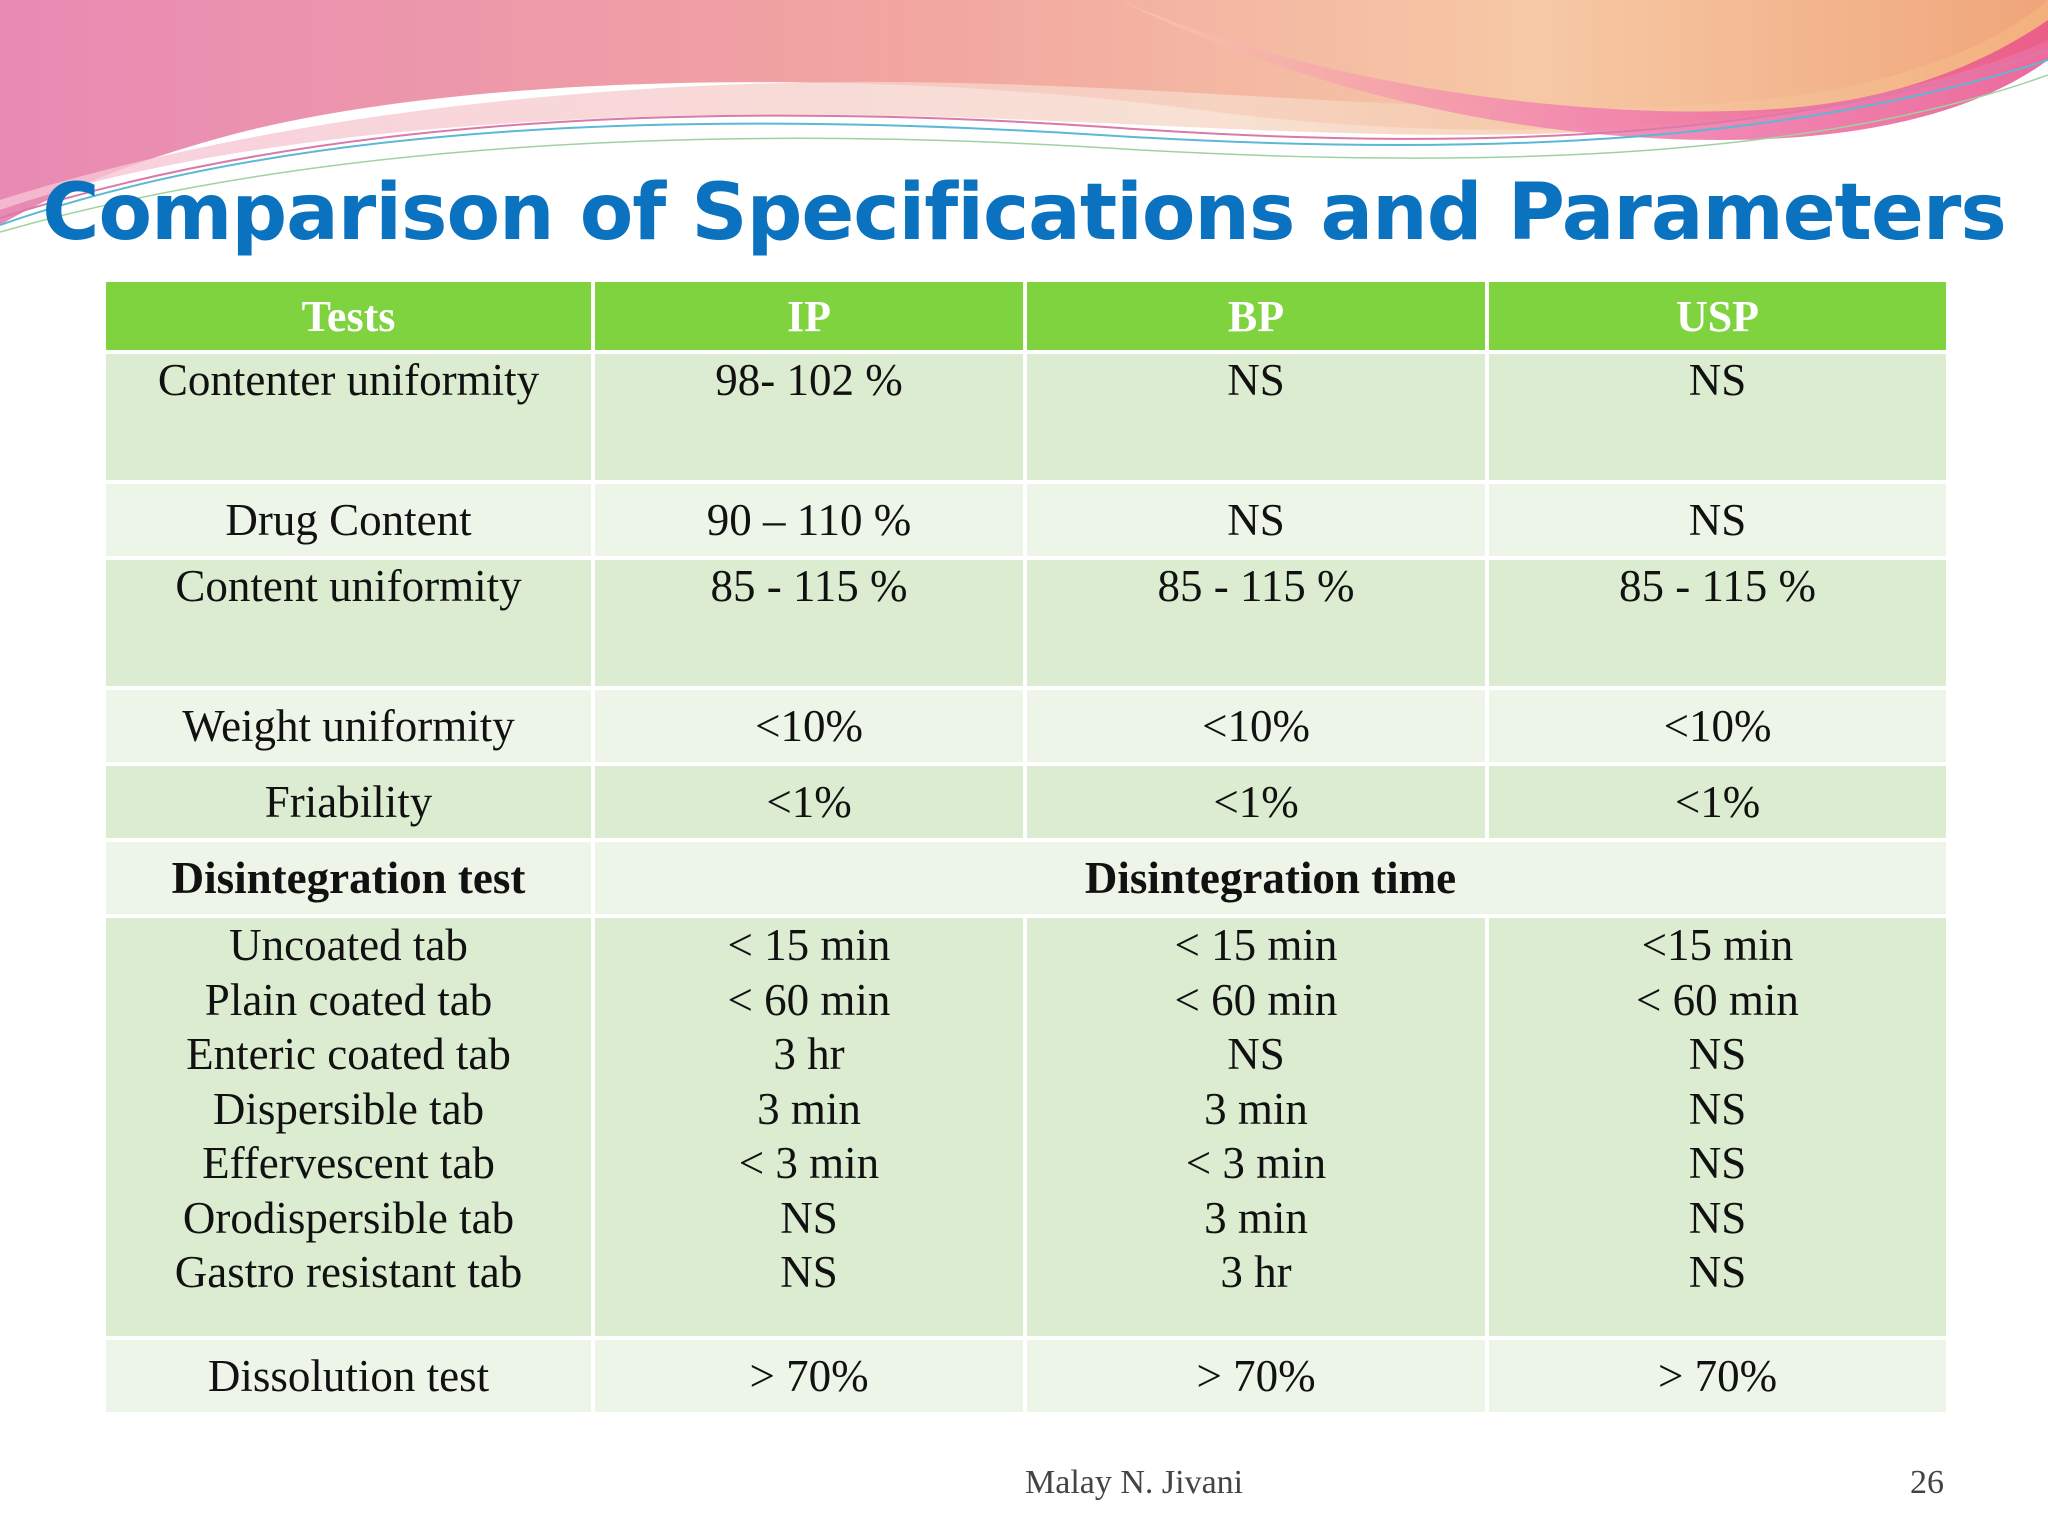 This screenshot has height=1536, width=2048. Describe the element at coordinates (1256, 623) in the screenshot. I see `bp-value-cell: 85 - 115 %` at that location.